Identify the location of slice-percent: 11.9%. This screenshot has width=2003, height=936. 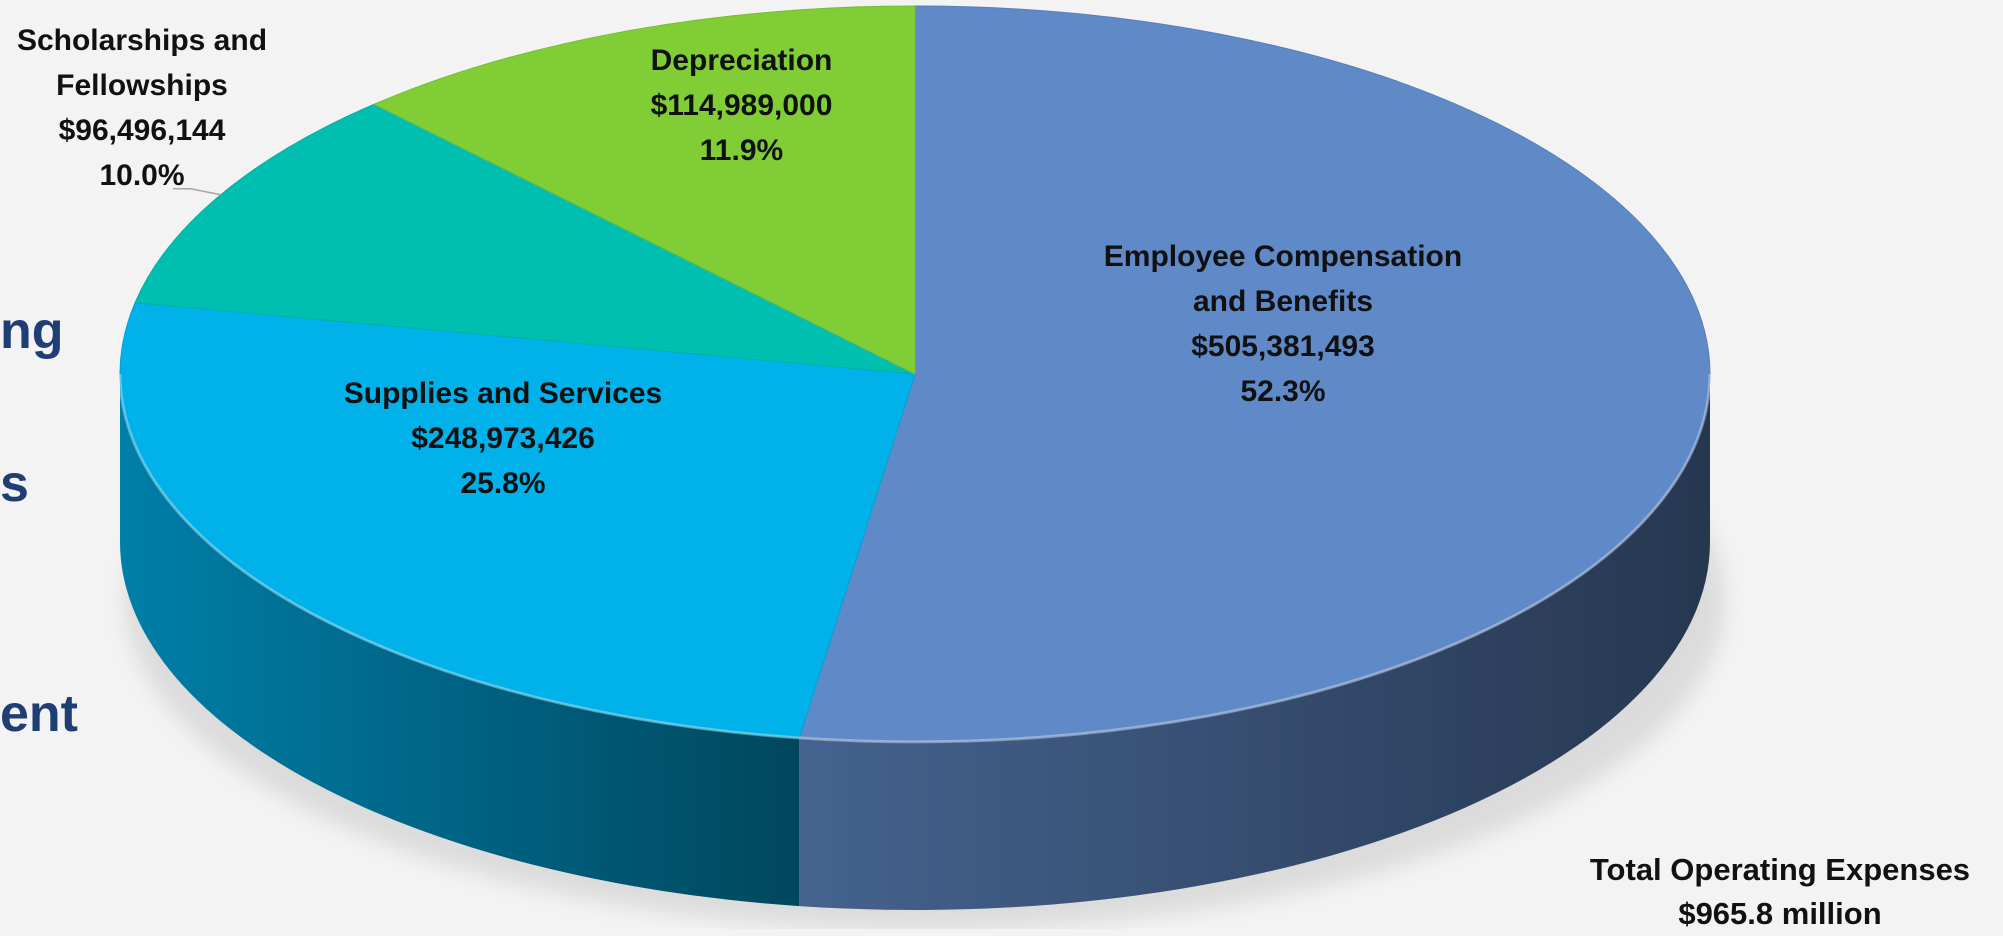
(741, 150).